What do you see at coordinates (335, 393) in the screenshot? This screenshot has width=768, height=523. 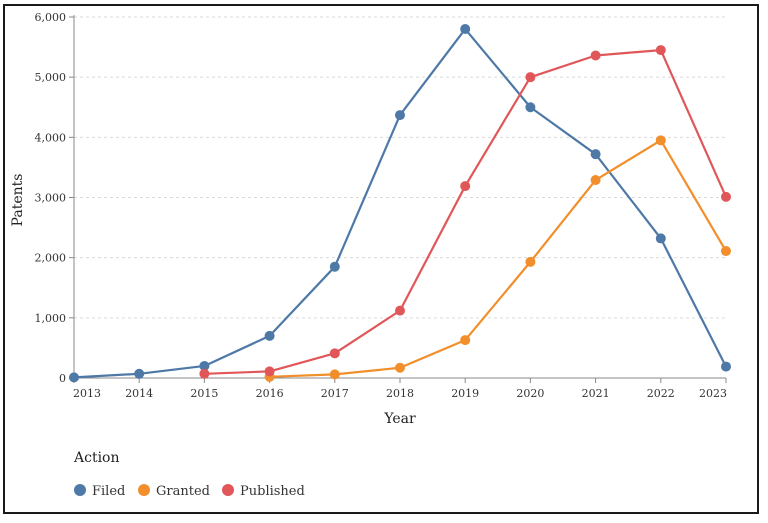 I see `x-tick-label: 2017` at bounding box center [335, 393].